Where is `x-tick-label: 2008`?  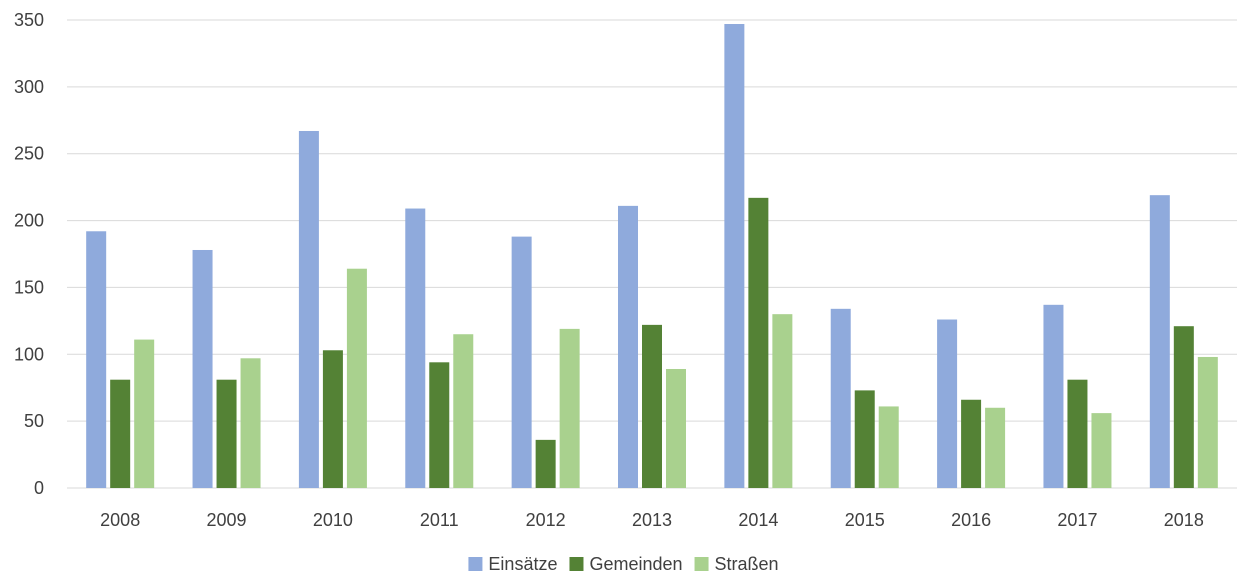
x-tick-label: 2008 is located at coordinates (120, 520).